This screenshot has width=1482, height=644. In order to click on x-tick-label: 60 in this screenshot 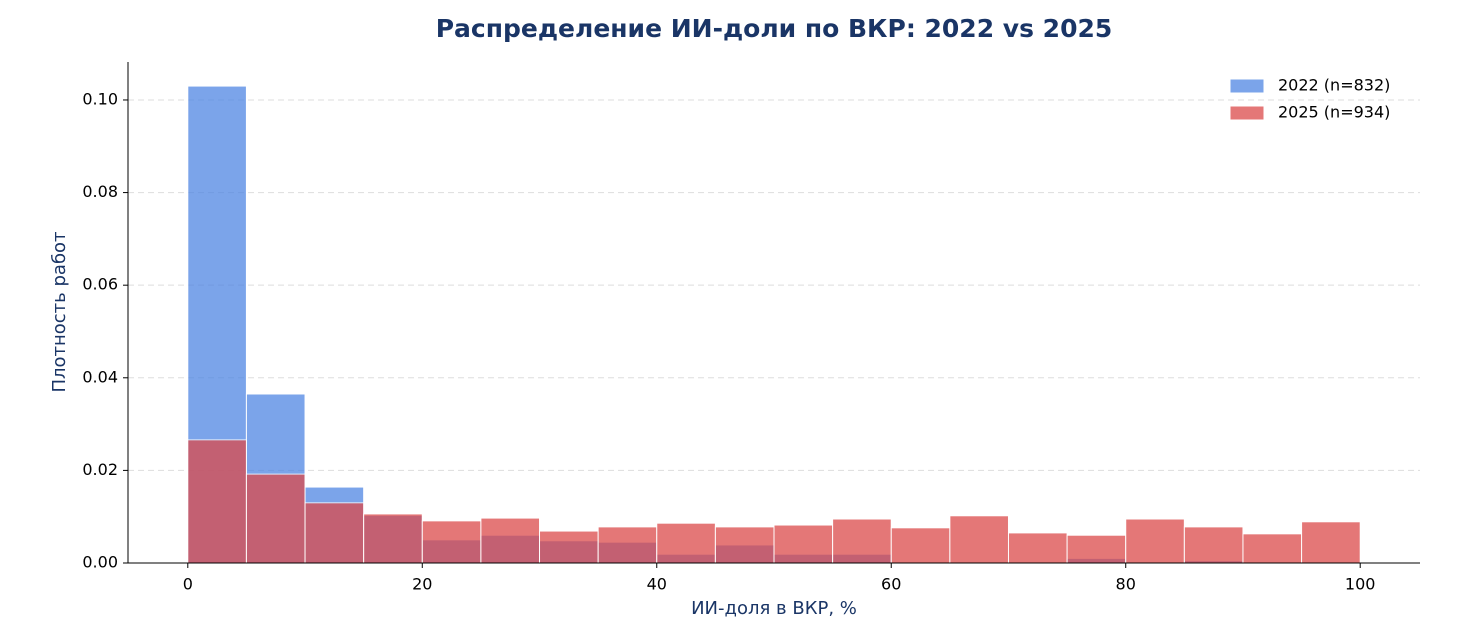, I will do `click(891, 584)`.